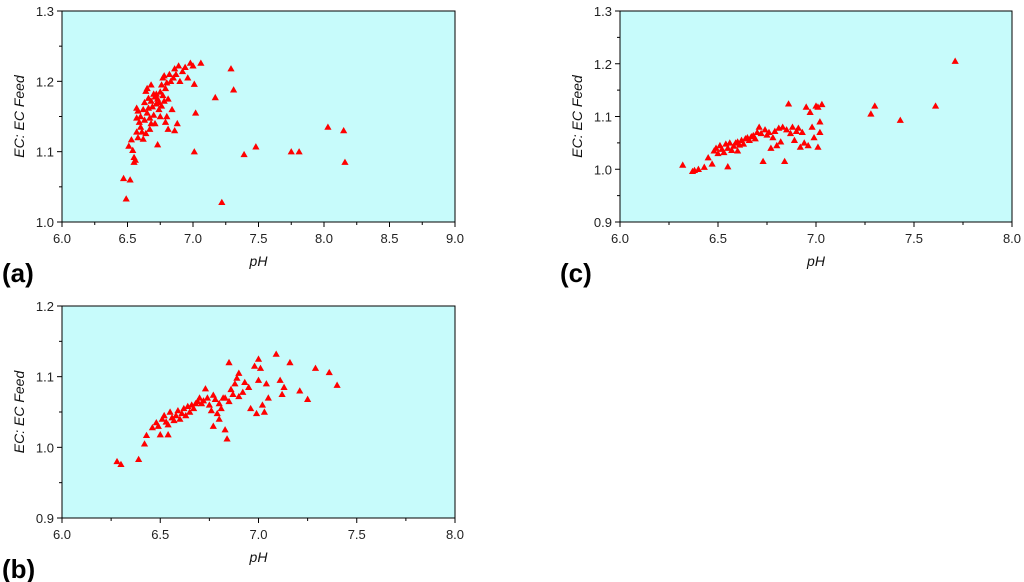  I want to click on plot-area-a, so click(258, 116).